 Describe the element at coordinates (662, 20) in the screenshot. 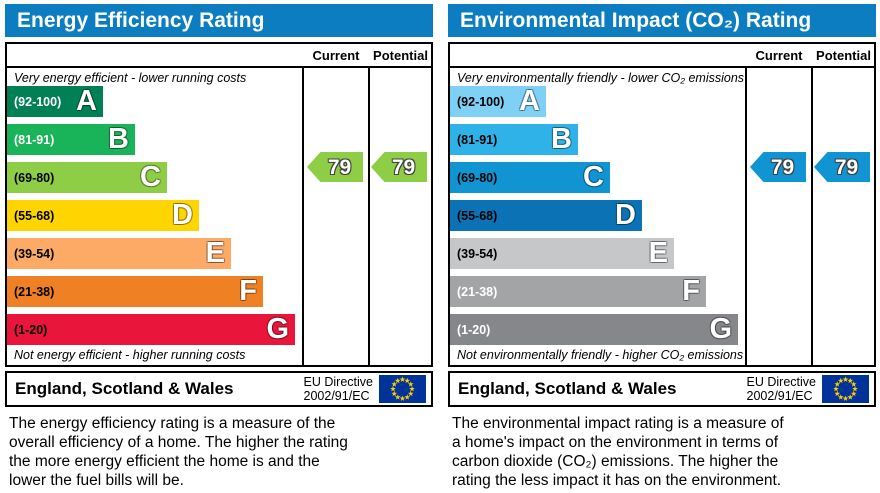

I see `panel-title-co2: Environmental Impact (CO₂) Rating` at that location.